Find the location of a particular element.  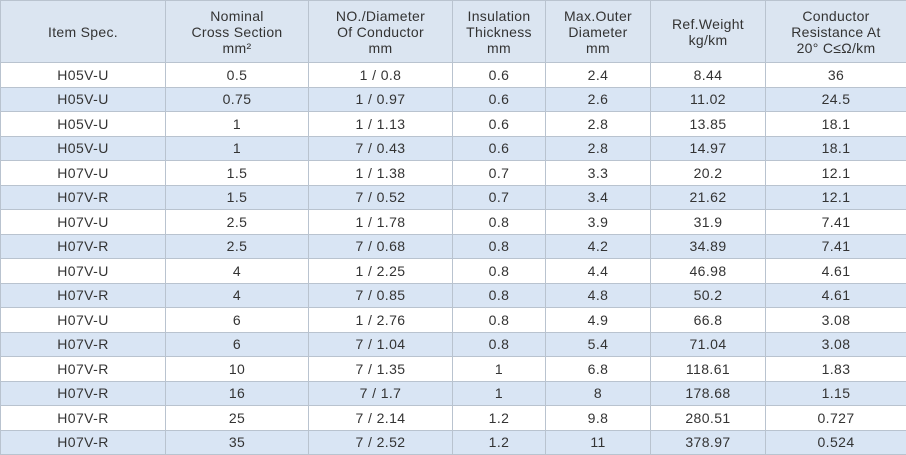

table-cell: 8.44 is located at coordinates (708, 75).